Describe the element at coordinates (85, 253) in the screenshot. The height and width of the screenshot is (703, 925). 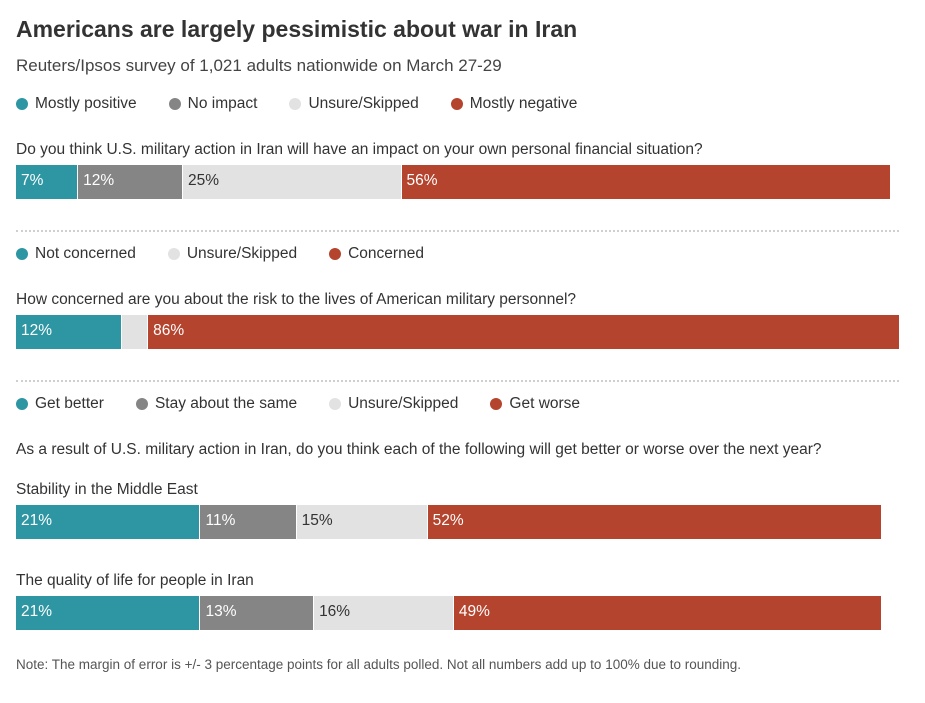
I see `legend-label: Not concerned` at that location.